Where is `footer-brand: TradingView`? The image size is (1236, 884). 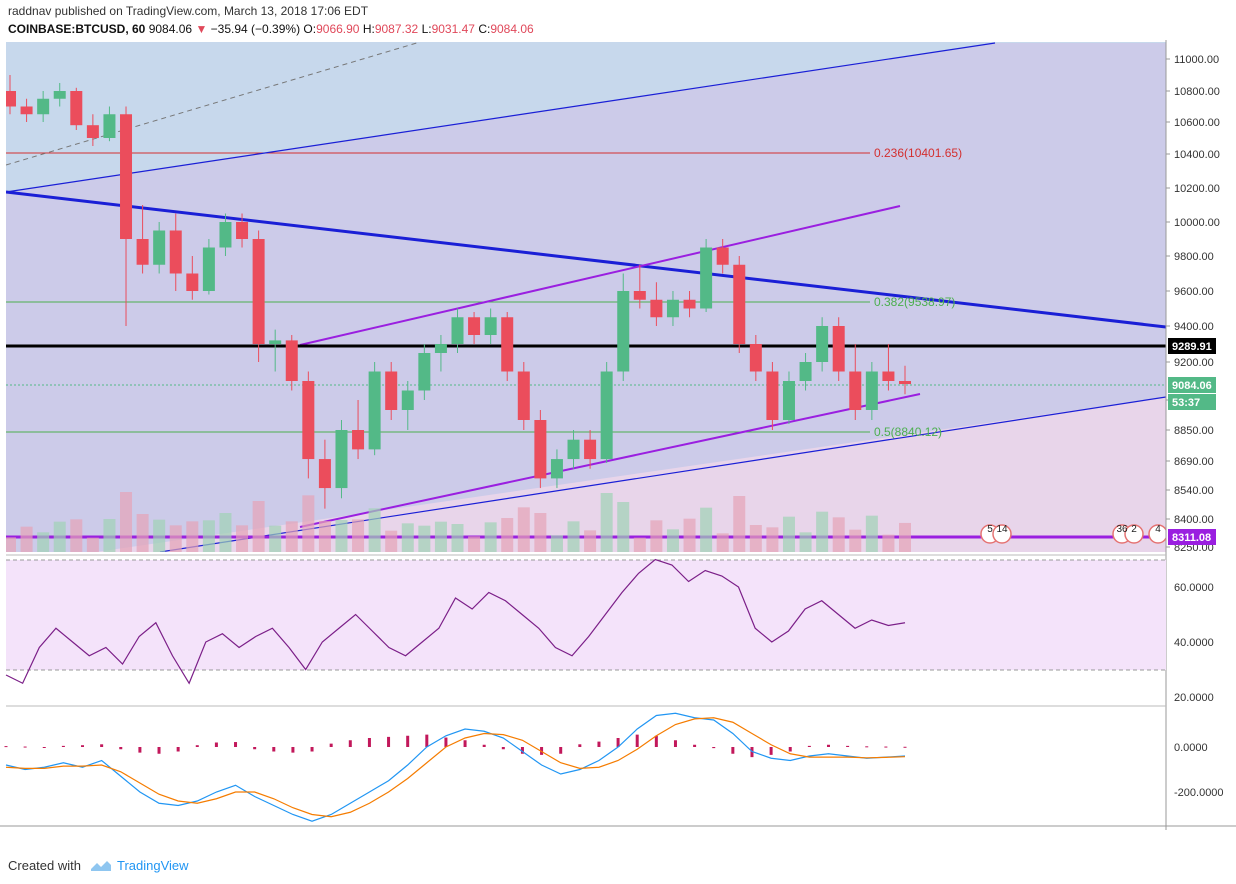
footer-brand: TradingView is located at coordinates (152, 865).